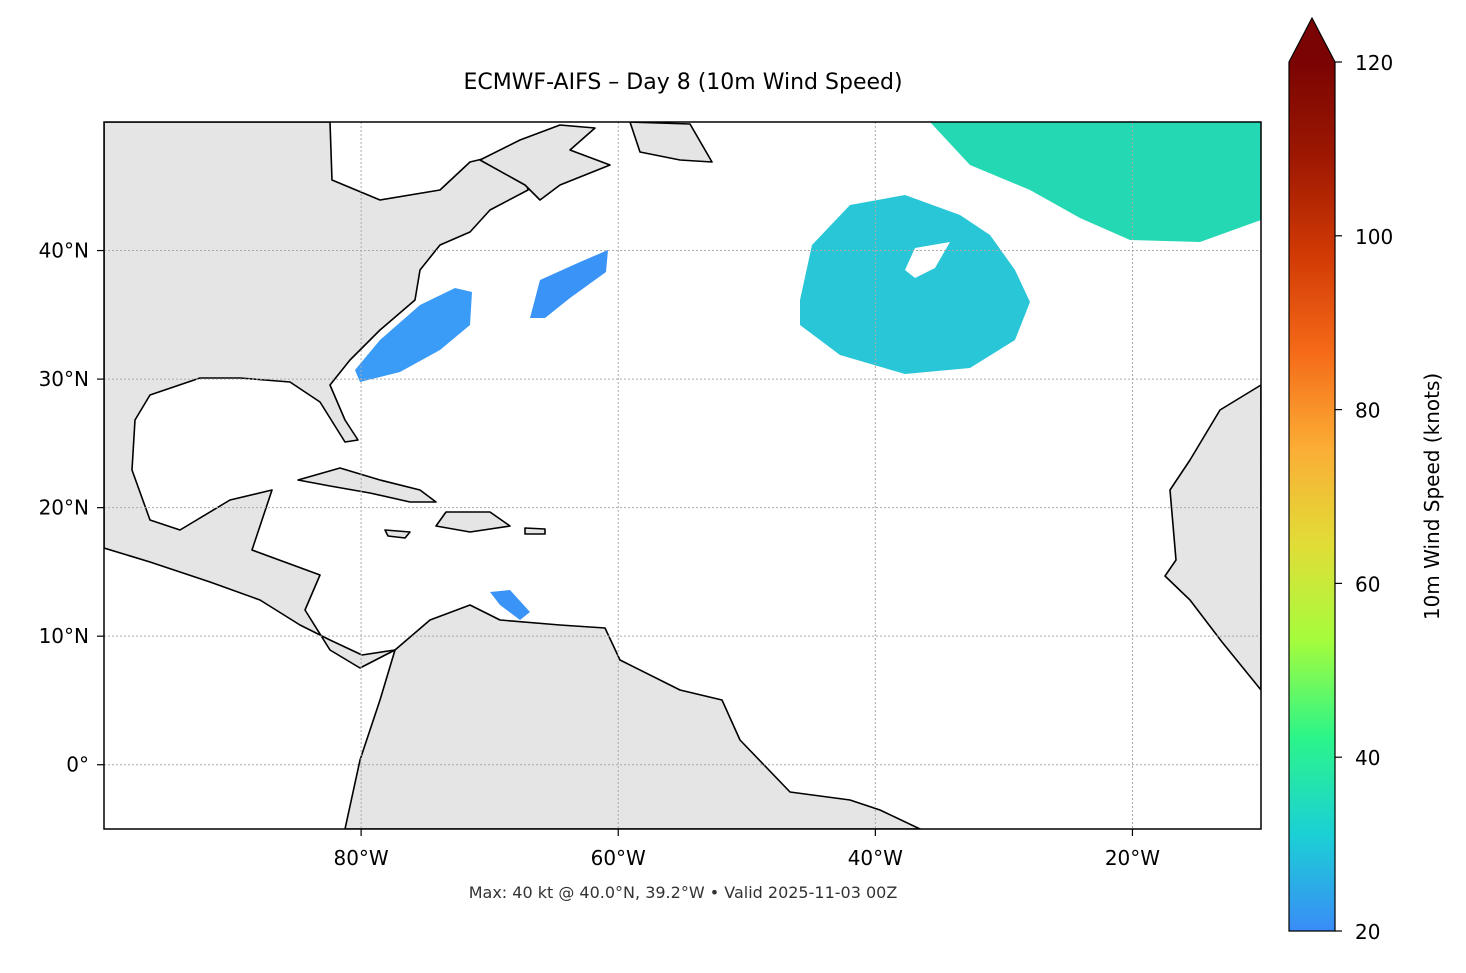  Describe the element at coordinates (671, 142) in the screenshot. I see `land-newfoundland` at that location.